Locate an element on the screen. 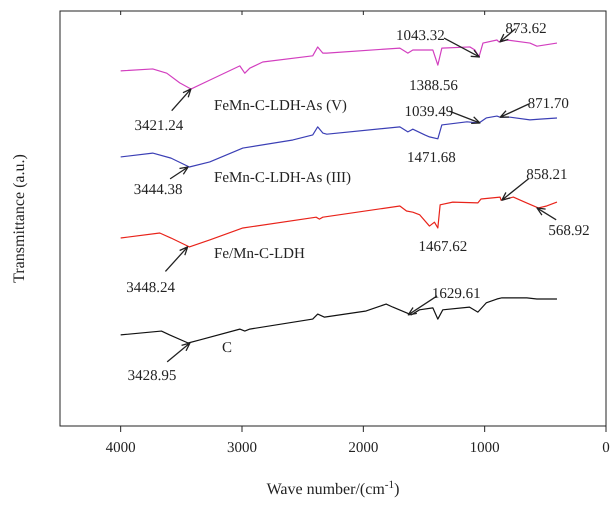  x-tick-label: 1000 is located at coordinates (485, 448).